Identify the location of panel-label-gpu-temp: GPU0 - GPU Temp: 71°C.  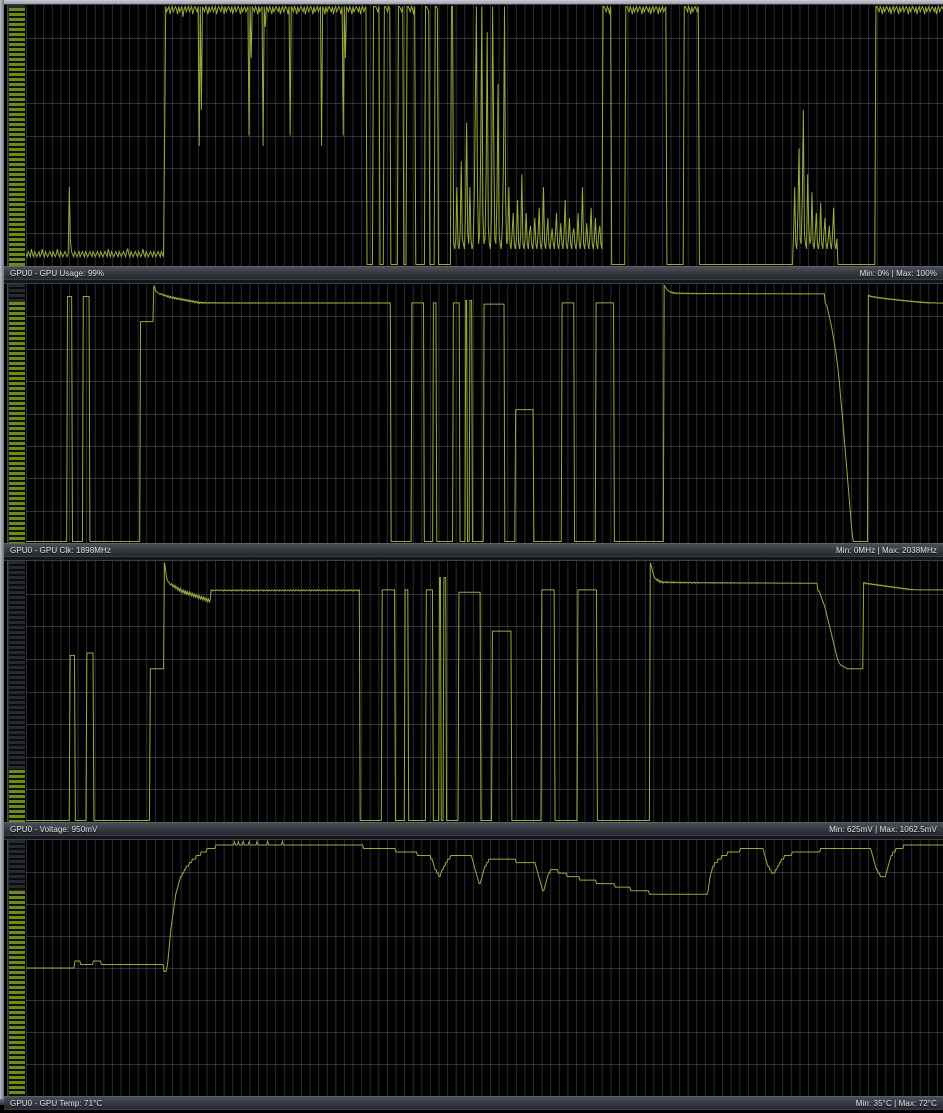
(56, 1103).